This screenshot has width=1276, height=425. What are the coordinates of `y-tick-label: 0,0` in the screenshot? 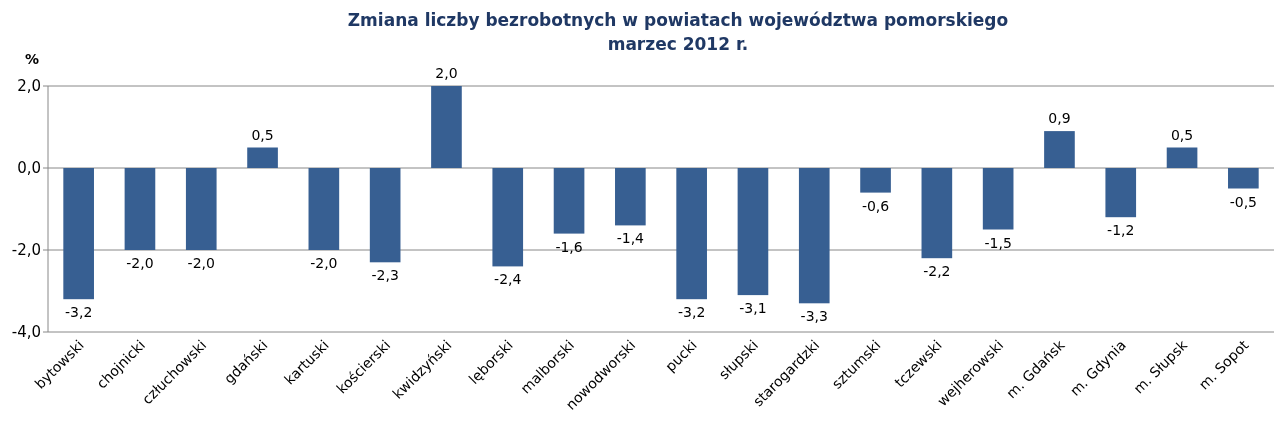 It's located at (29, 168).